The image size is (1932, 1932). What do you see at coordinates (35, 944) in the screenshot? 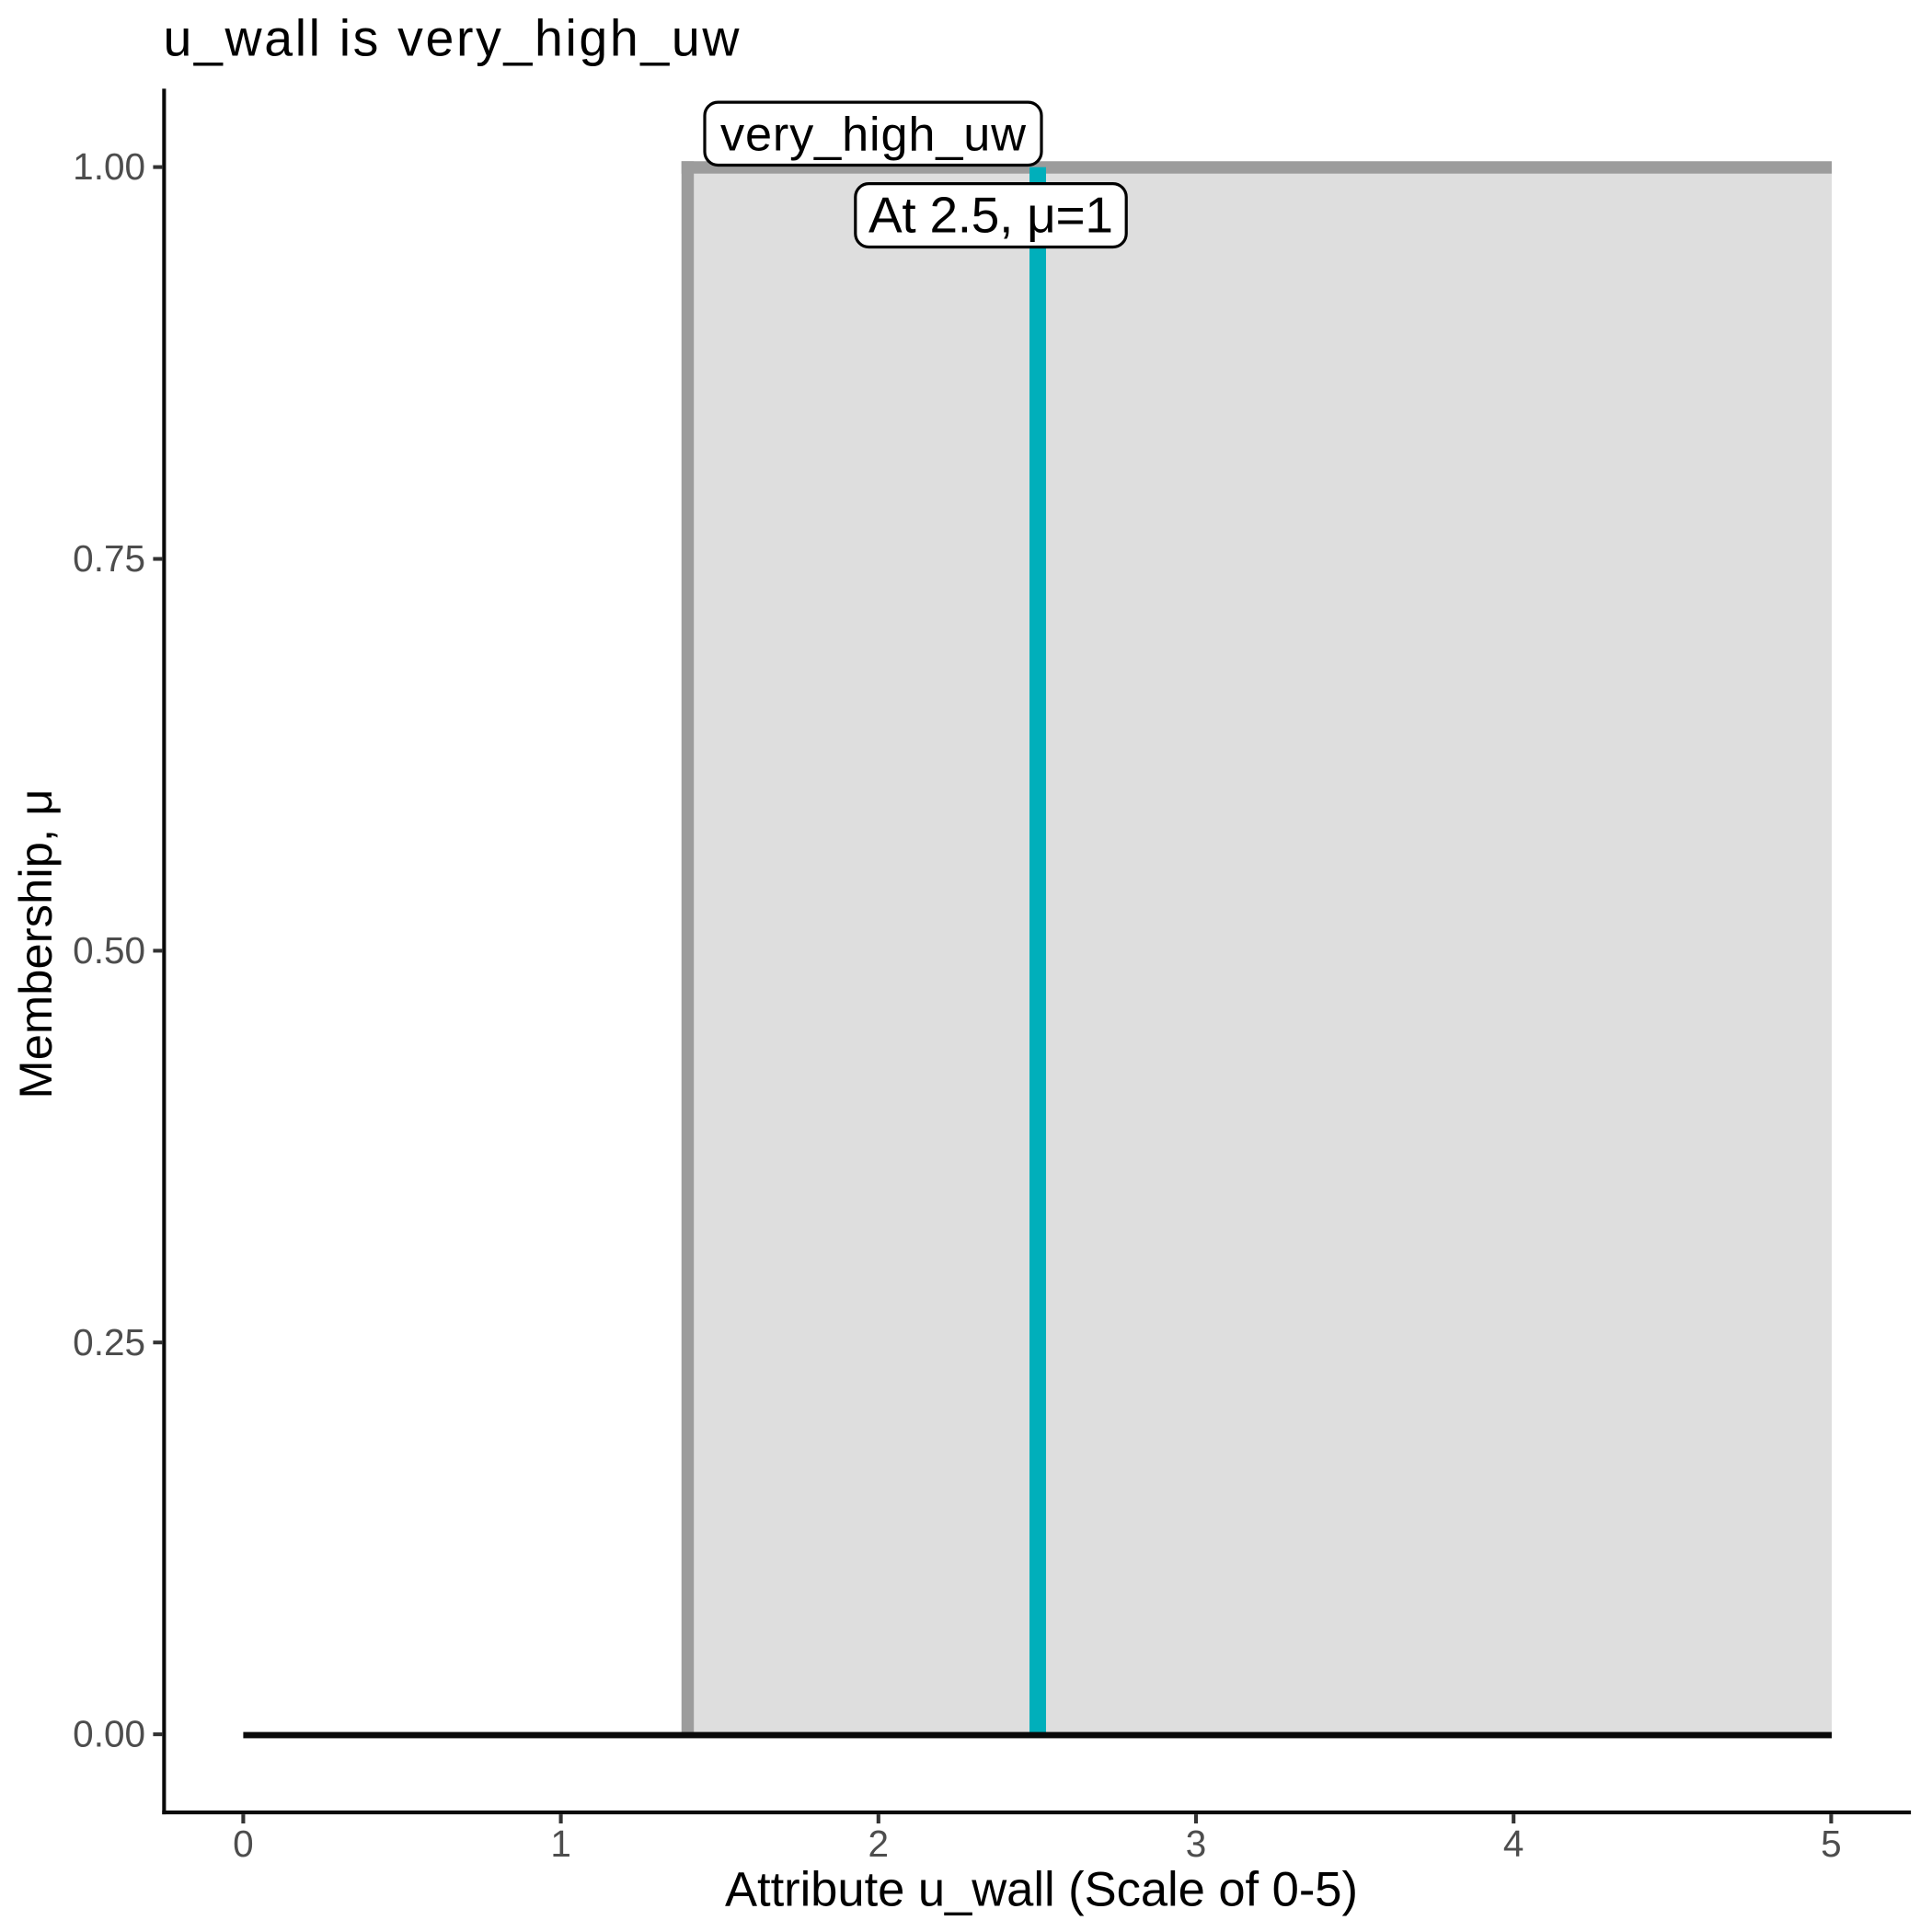
I see `svg-text: Membership, μ` at bounding box center [35, 944].